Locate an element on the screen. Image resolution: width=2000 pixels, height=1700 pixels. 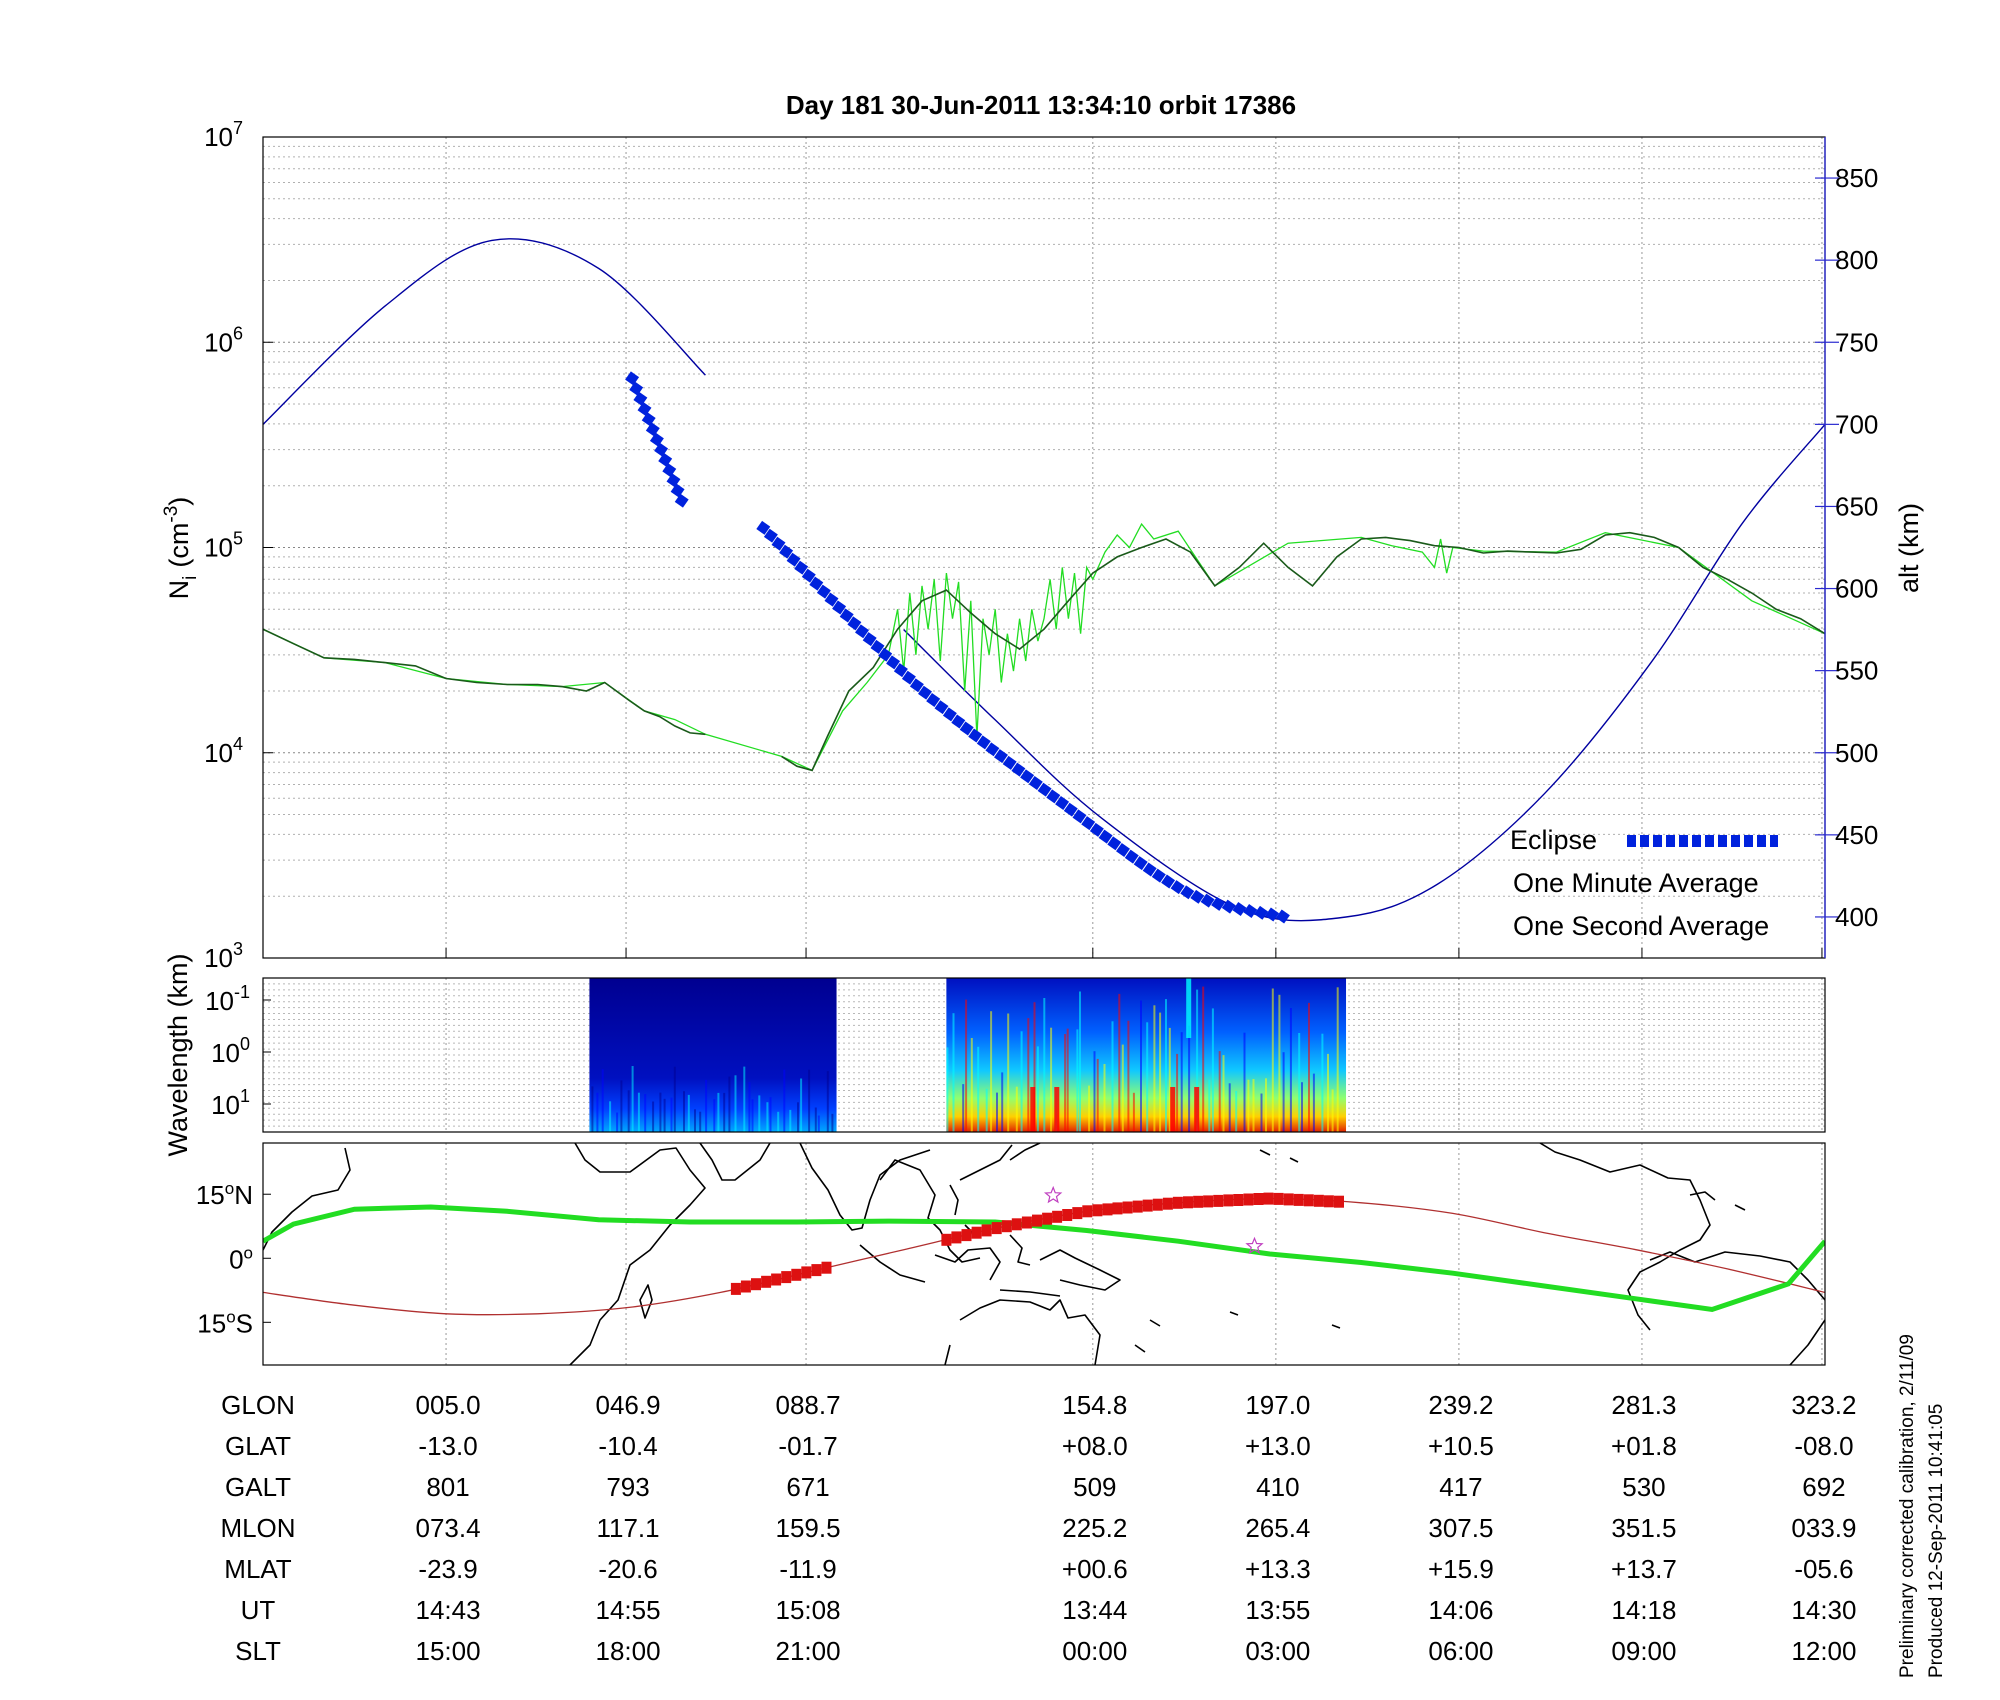
ephemeris-cell: 15:00 is located at coordinates (448, 1651).